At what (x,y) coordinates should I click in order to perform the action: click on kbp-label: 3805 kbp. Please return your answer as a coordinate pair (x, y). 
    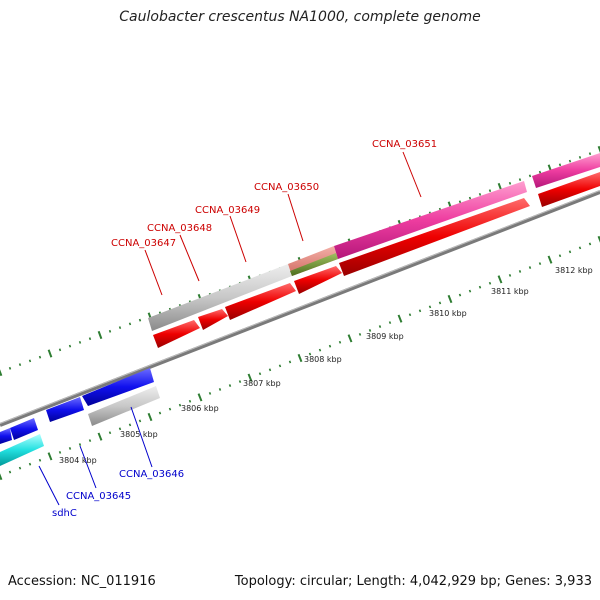
    Looking at the image, I should click on (139, 434).